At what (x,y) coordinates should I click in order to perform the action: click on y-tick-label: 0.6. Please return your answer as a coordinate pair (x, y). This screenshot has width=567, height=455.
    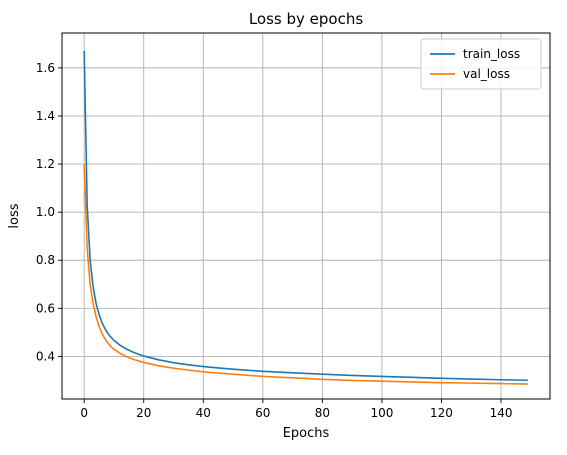
    Looking at the image, I should click on (45, 308).